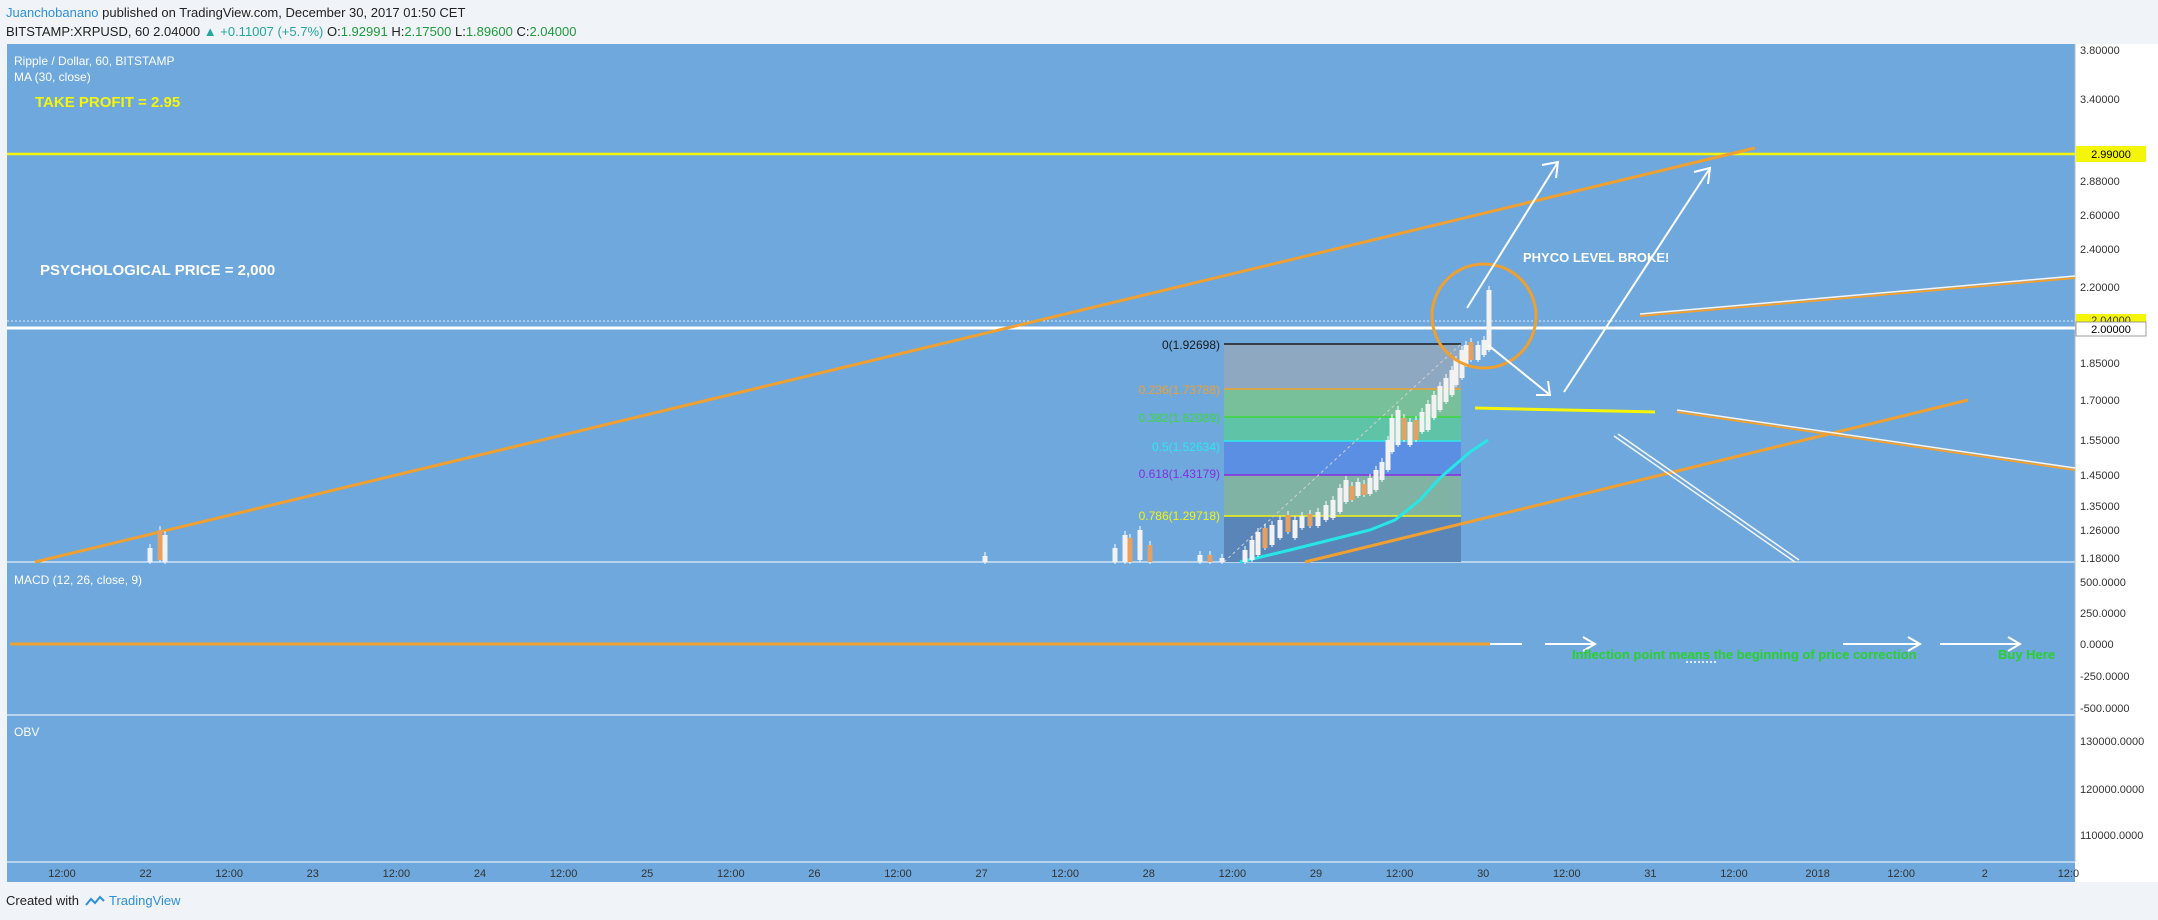 The width and height of the screenshot is (2158, 920). I want to click on lower-trendline, so click(1636, 481).